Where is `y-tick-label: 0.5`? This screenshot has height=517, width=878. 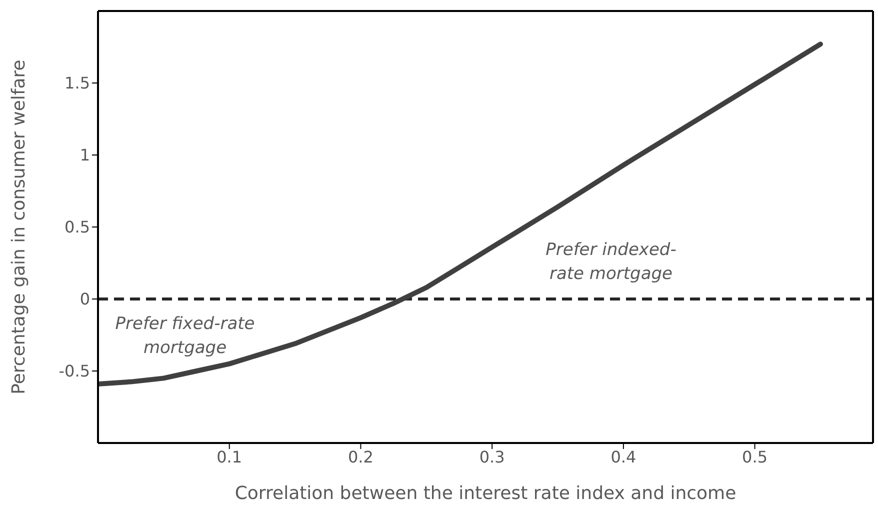 y-tick-label: 0.5 is located at coordinates (77, 227).